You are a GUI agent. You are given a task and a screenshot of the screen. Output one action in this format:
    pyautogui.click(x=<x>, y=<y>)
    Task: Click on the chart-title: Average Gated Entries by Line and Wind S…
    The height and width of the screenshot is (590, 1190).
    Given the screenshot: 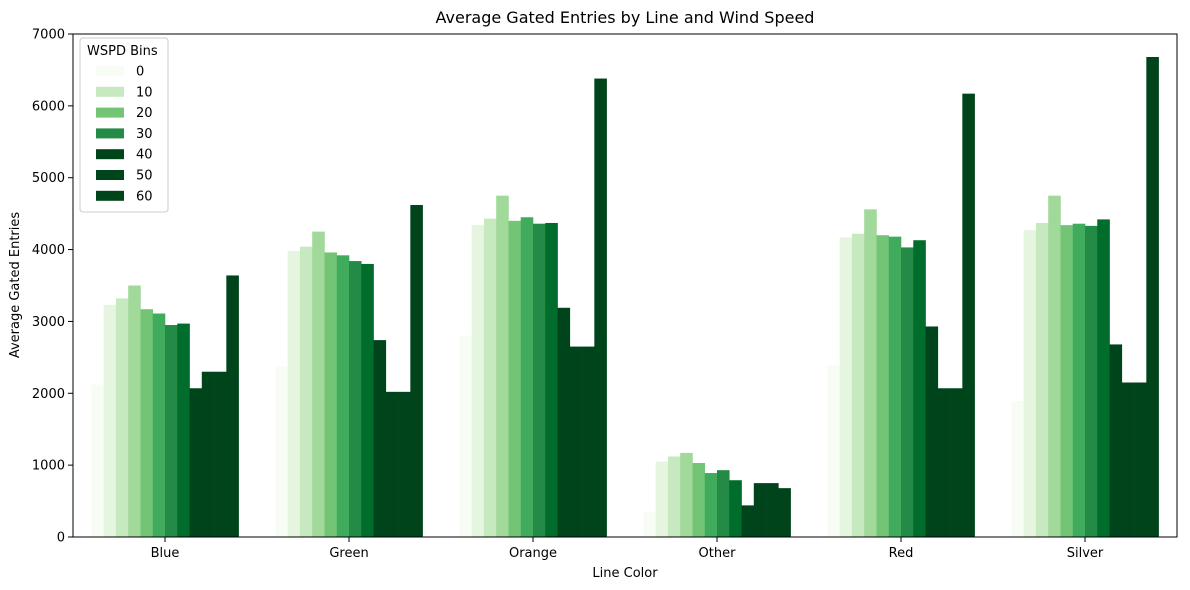 What is the action you would take?
    pyautogui.click(x=625, y=17)
    